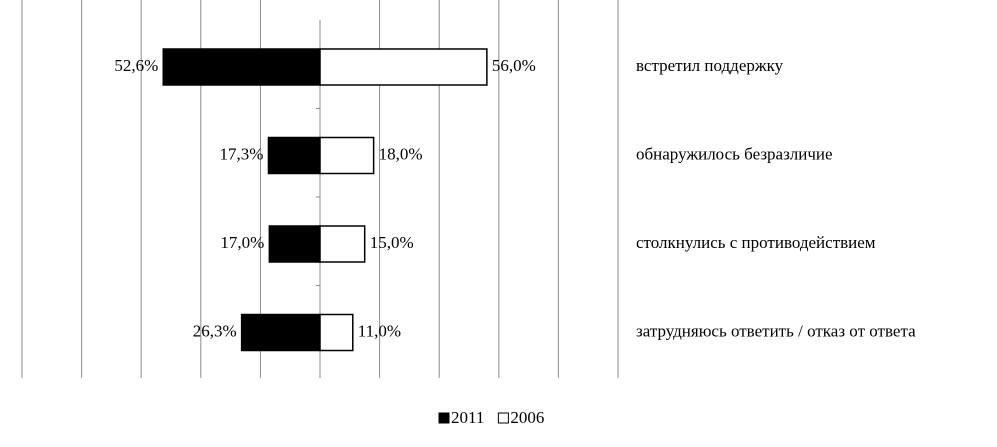  I want to click on category-label: обнаружилось безразличие, so click(734, 153).